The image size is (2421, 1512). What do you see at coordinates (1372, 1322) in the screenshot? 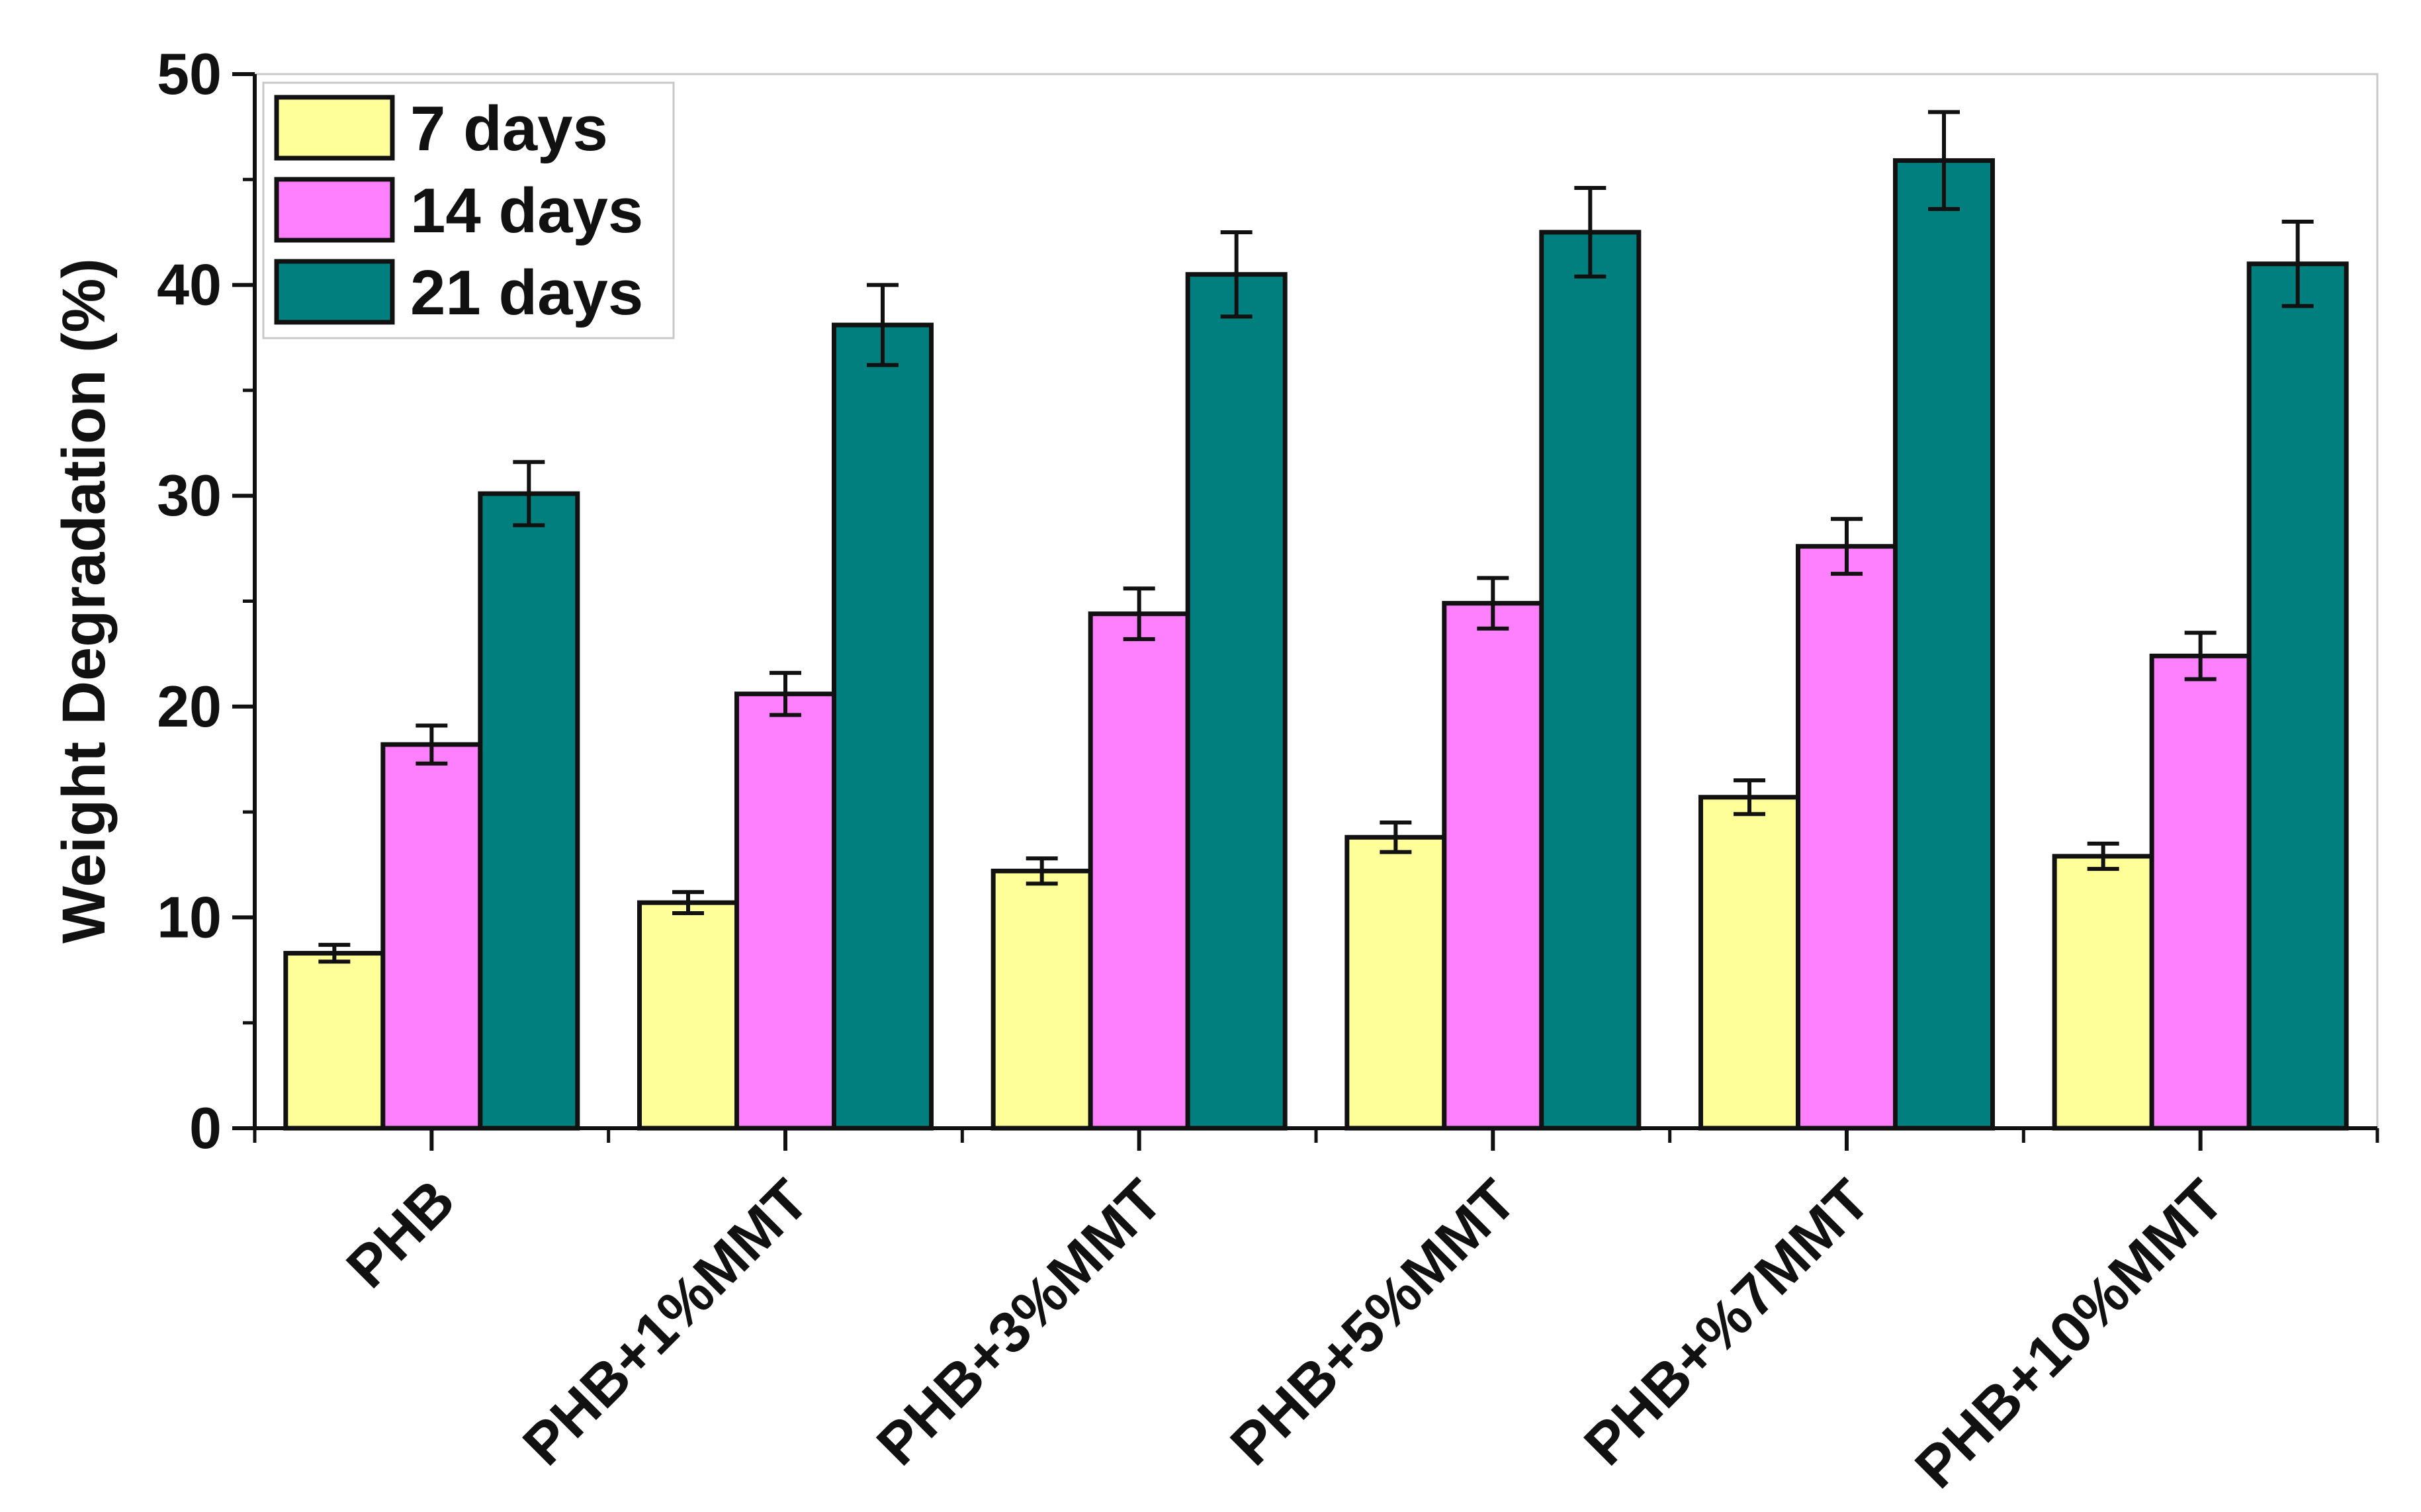
I see `x-tick-label-4: PHB+5%MMT` at bounding box center [1372, 1322].